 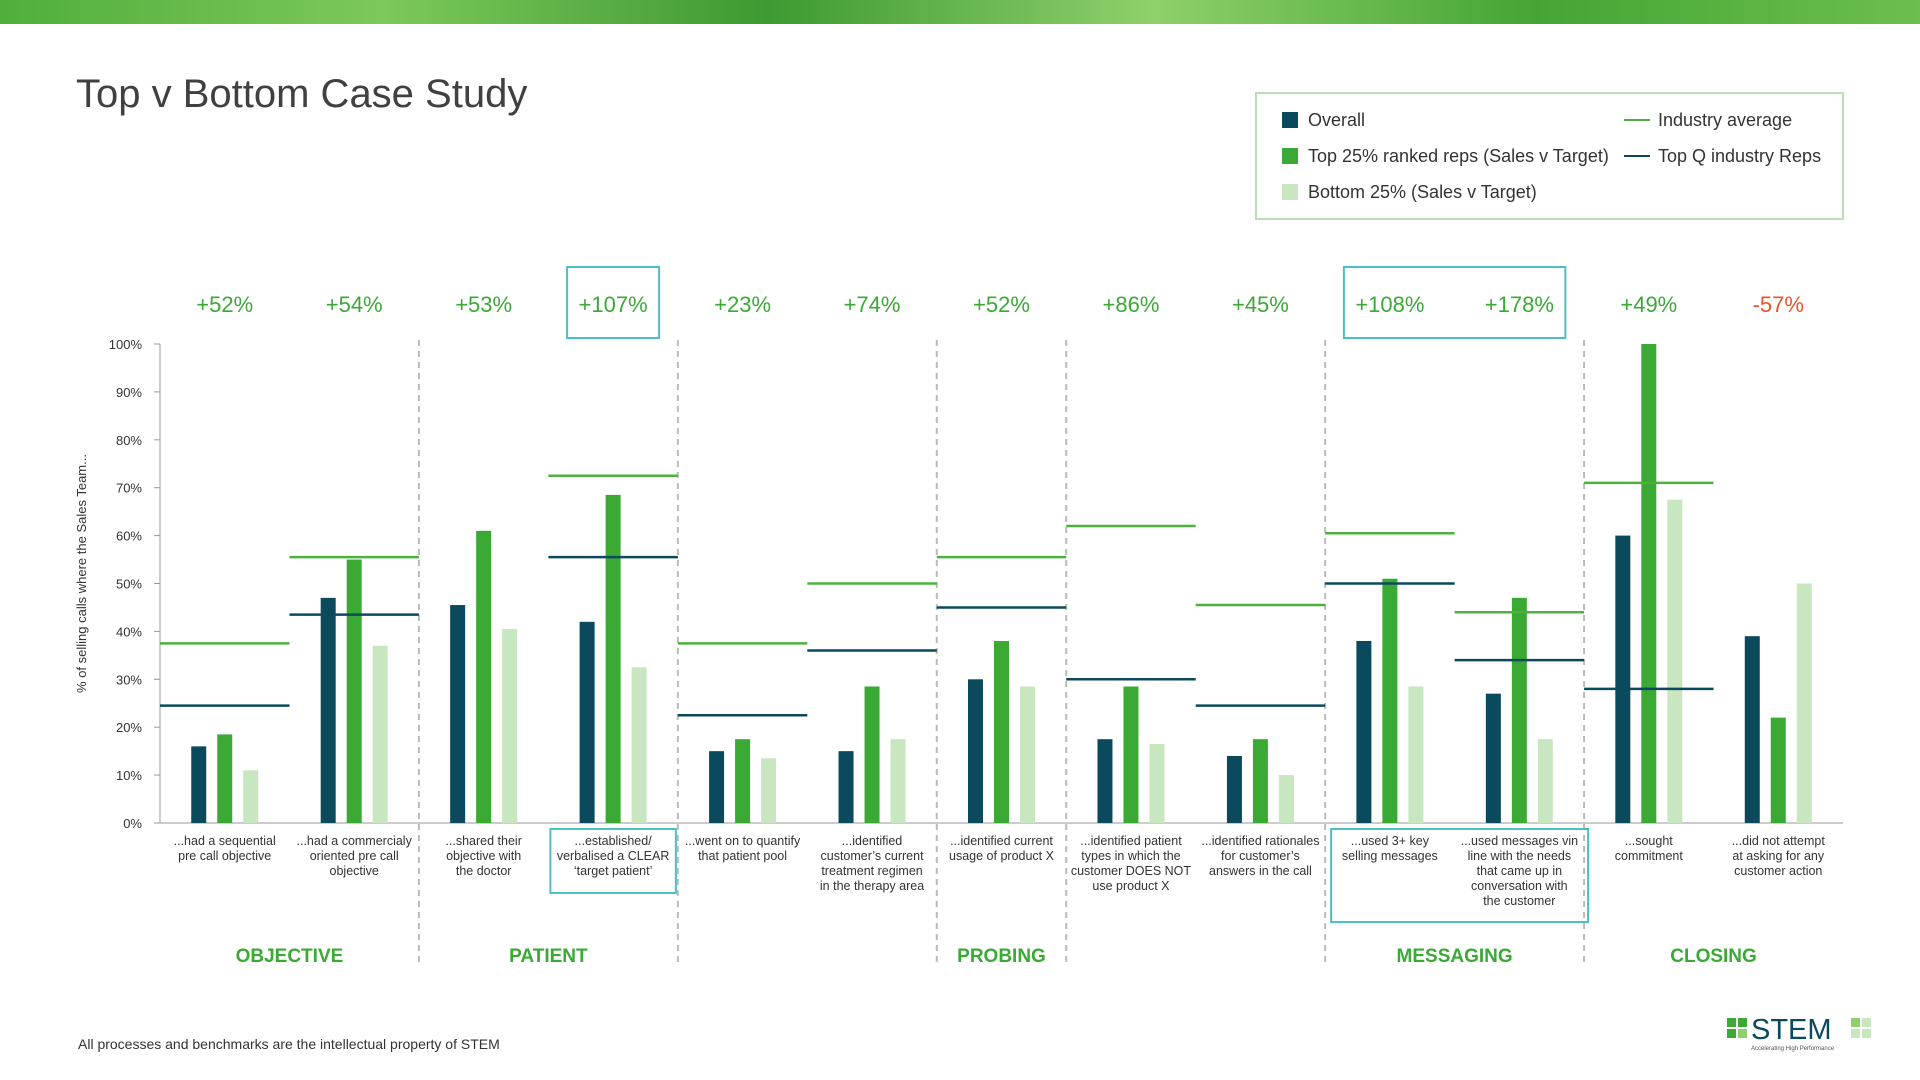 I want to click on y-tick-label: 10%, so click(x=129, y=775).